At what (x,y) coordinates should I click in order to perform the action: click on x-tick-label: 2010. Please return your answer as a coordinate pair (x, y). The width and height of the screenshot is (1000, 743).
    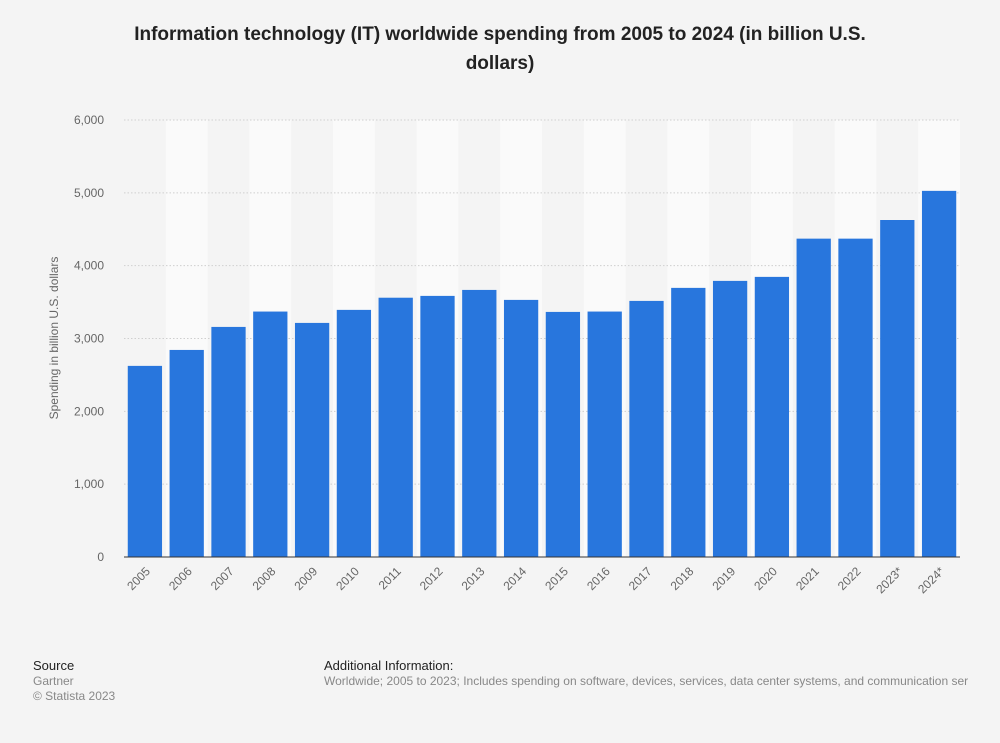
    Looking at the image, I should click on (347, 578).